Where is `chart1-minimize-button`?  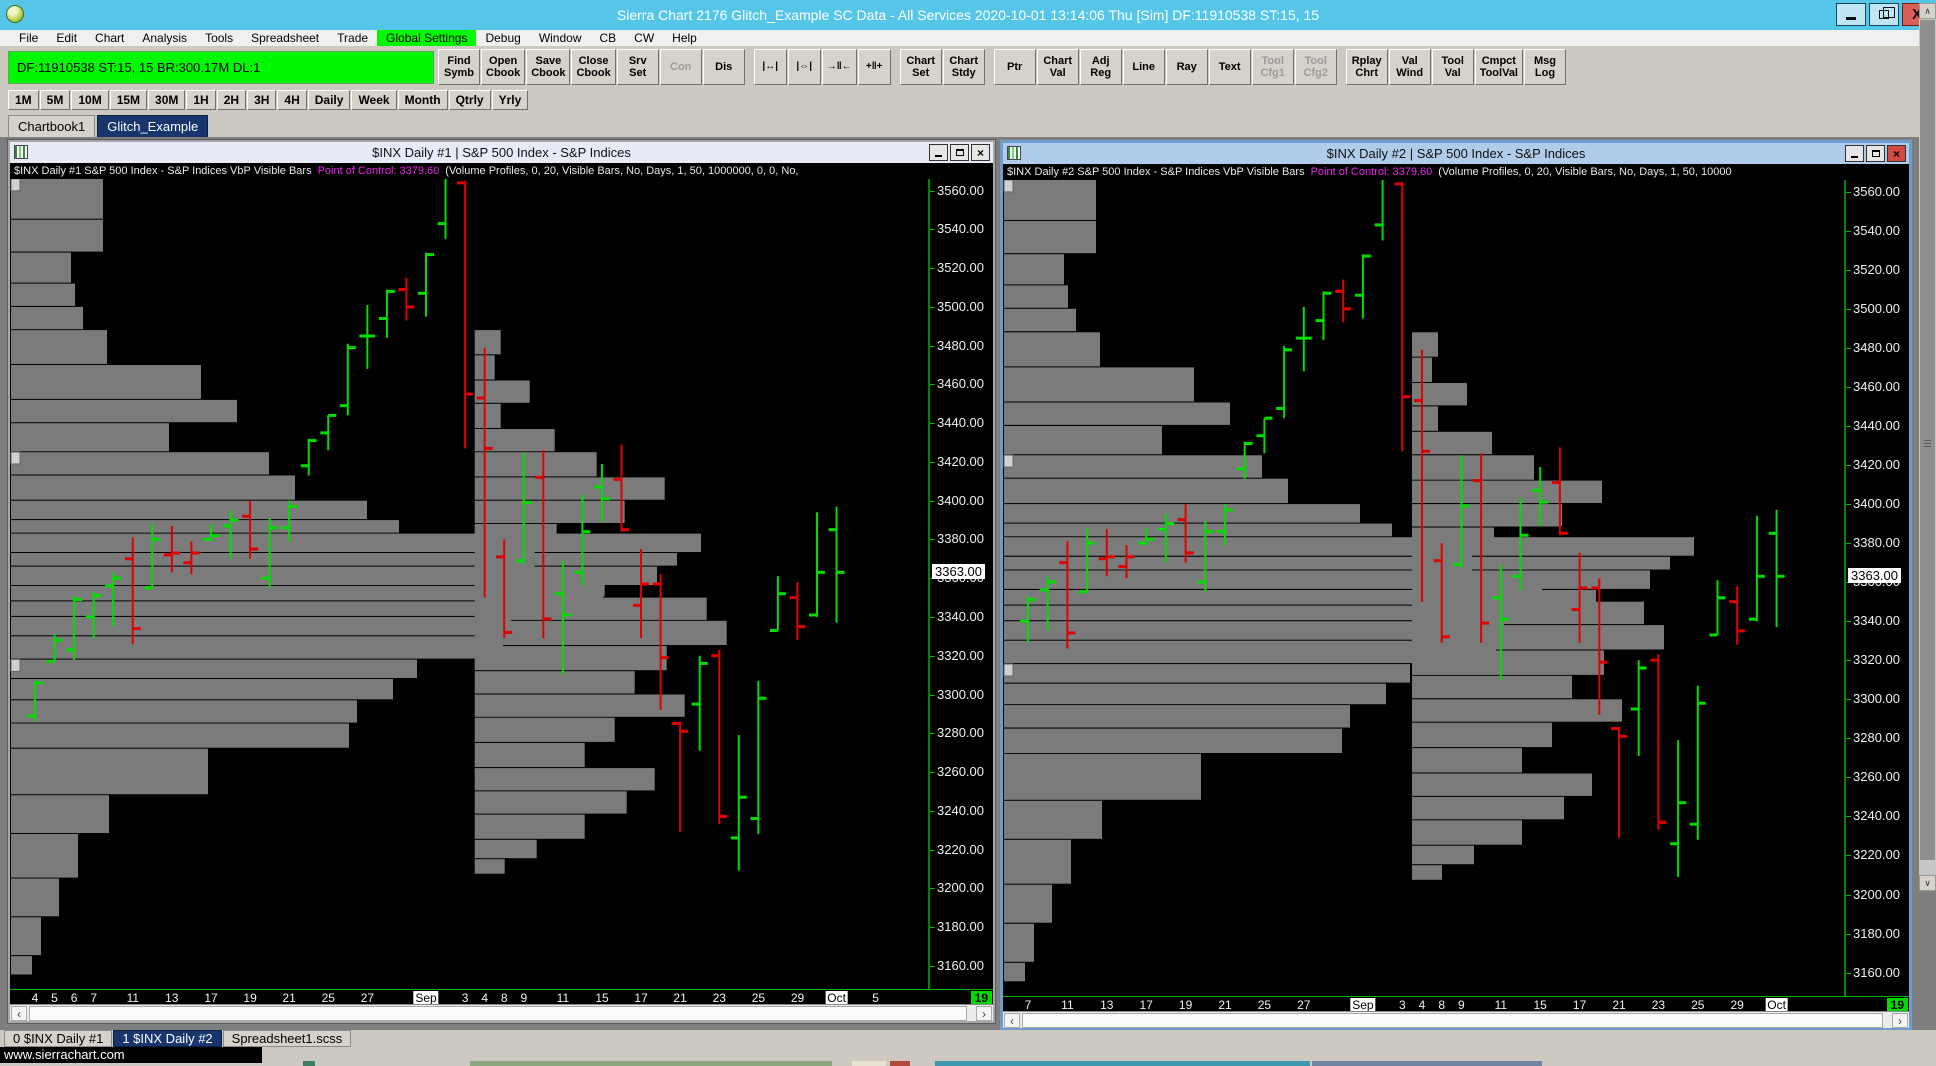 chart1-minimize-button is located at coordinates (938, 152).